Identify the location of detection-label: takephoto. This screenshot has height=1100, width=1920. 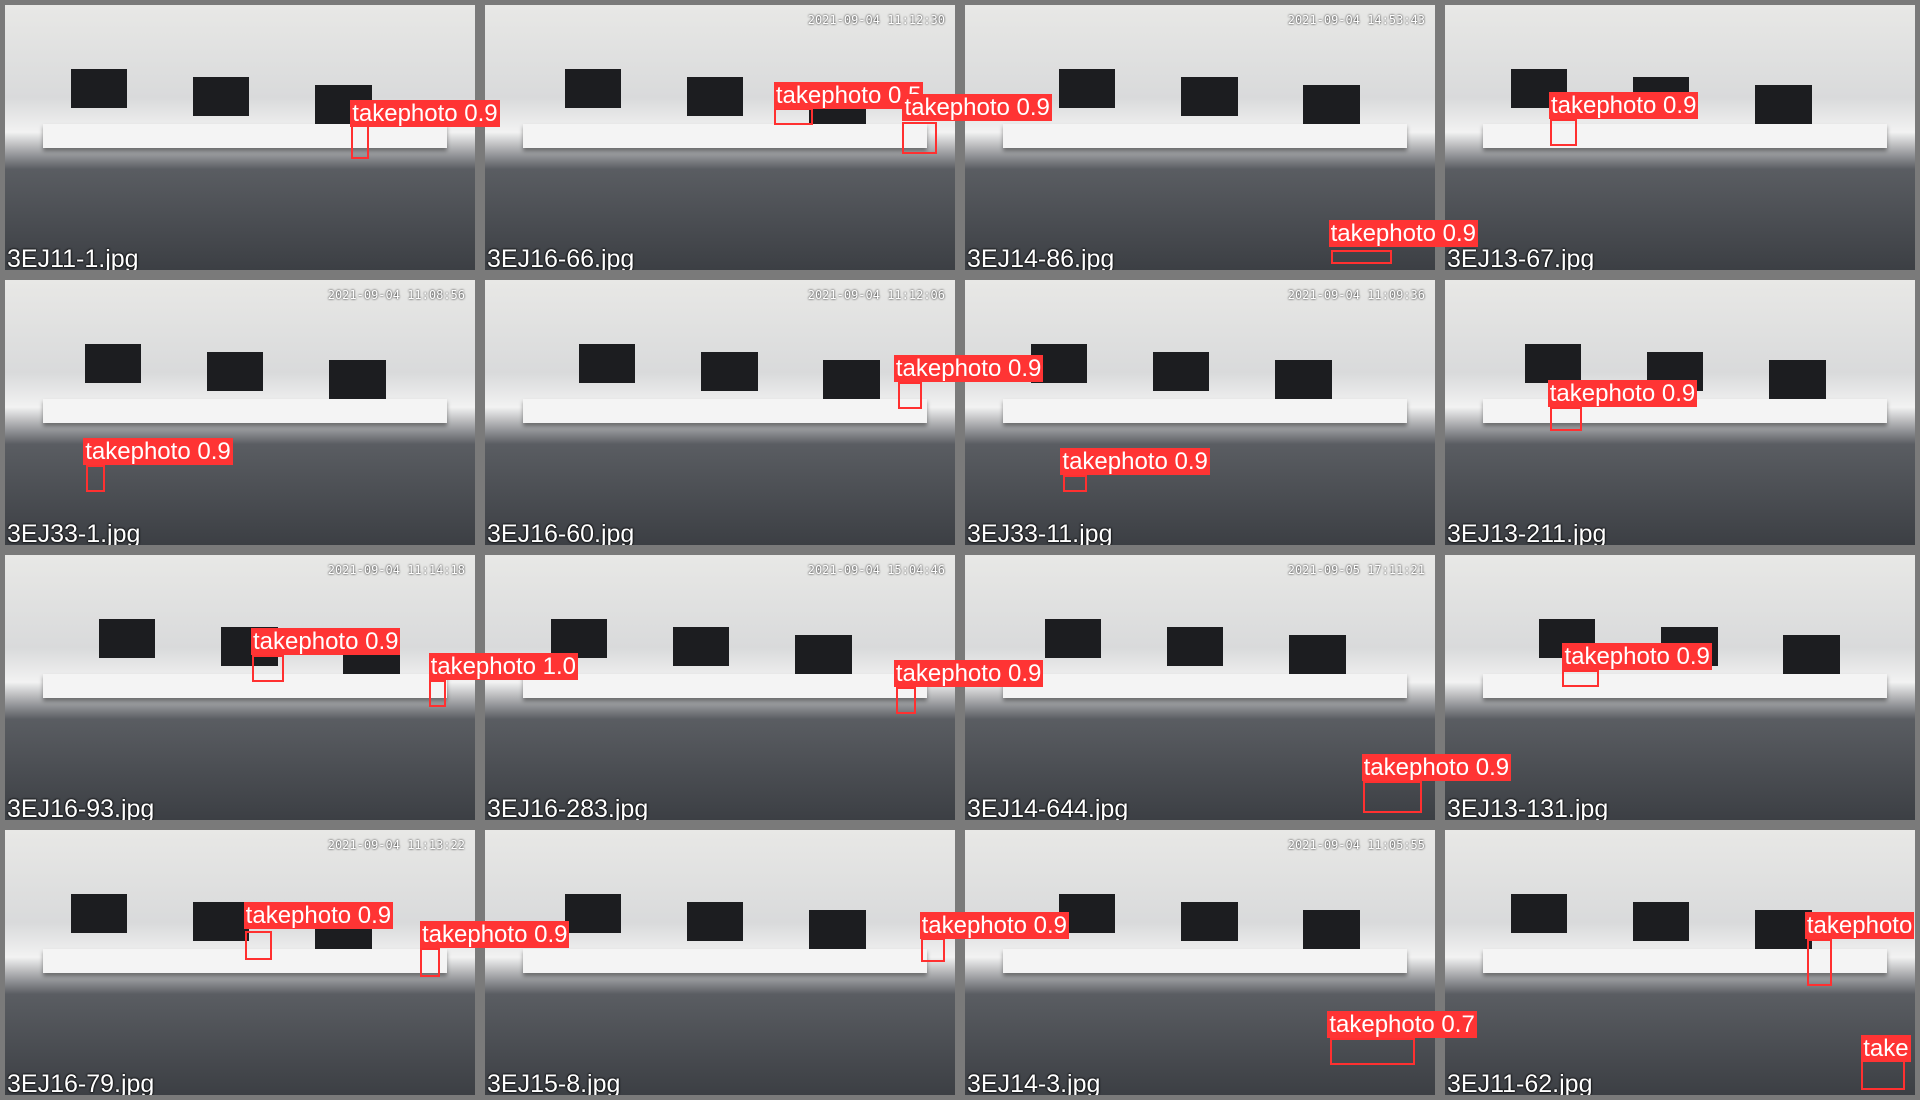
(1859, 926).